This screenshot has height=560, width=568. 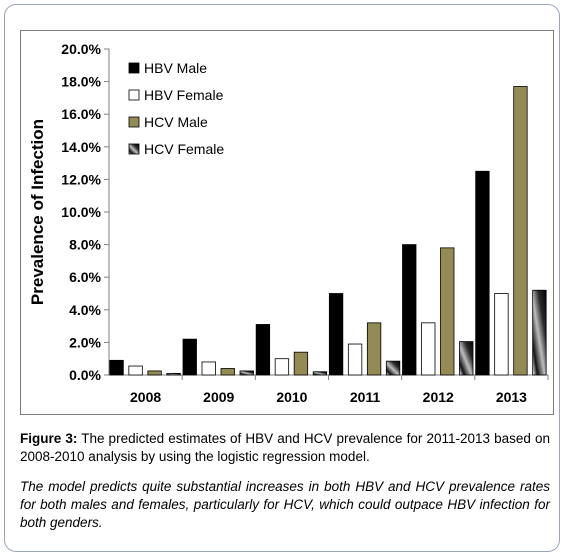 What do you see at coordinates (81, 212) in the screenshot?
I see `y-tick-label: 10.0%` at bounding box center [81, 212].